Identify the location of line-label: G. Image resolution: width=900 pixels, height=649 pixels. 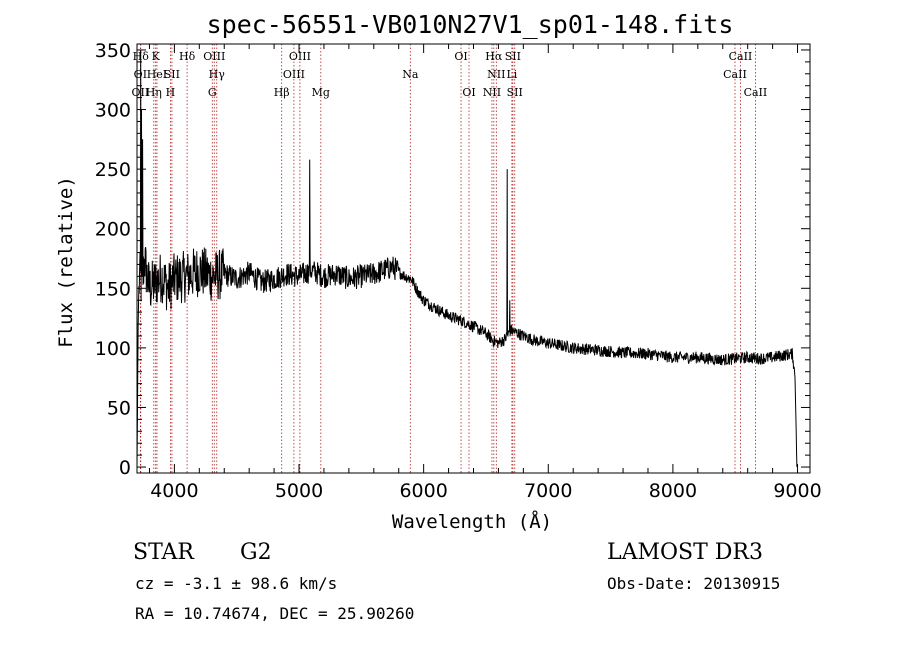
(212, 92).